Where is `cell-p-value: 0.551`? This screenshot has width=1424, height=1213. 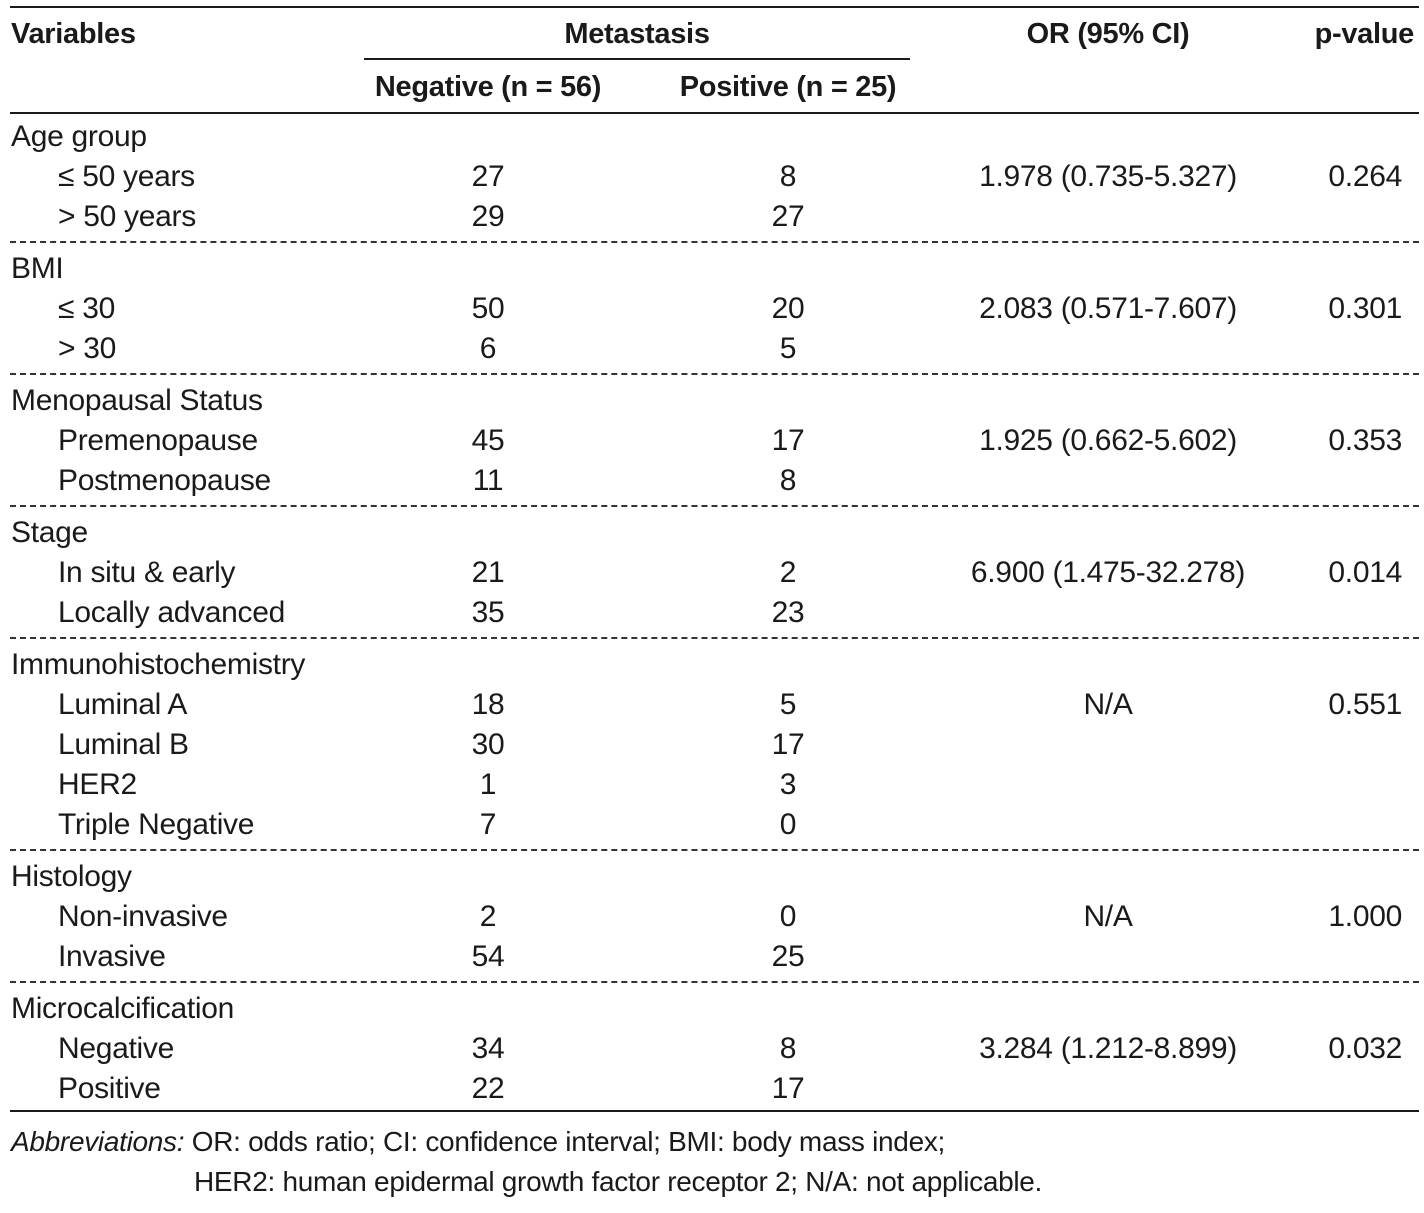
cell-p-value: 0.551 is located at coordinates (1365, 704).